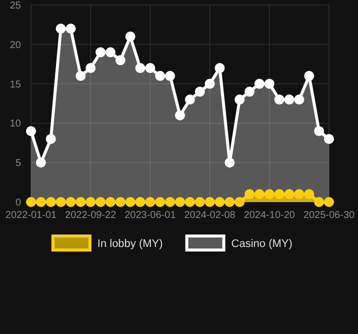 Image resolution: width=358 pixels, height=334 pixels. What do you see at coordinates (329, 215) in the screenshot?
I see `x-tick-label: 2025-06-30` at bounding box center [329, 215].